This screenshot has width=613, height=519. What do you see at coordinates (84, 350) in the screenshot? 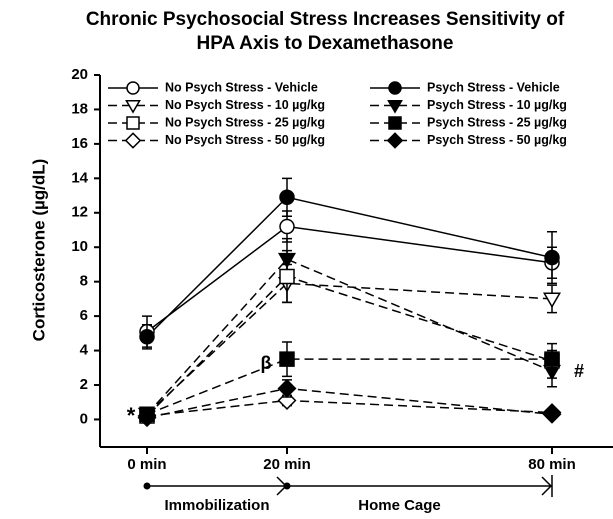
I see `y-tick-label: 4` at bounding box center [84, 350].